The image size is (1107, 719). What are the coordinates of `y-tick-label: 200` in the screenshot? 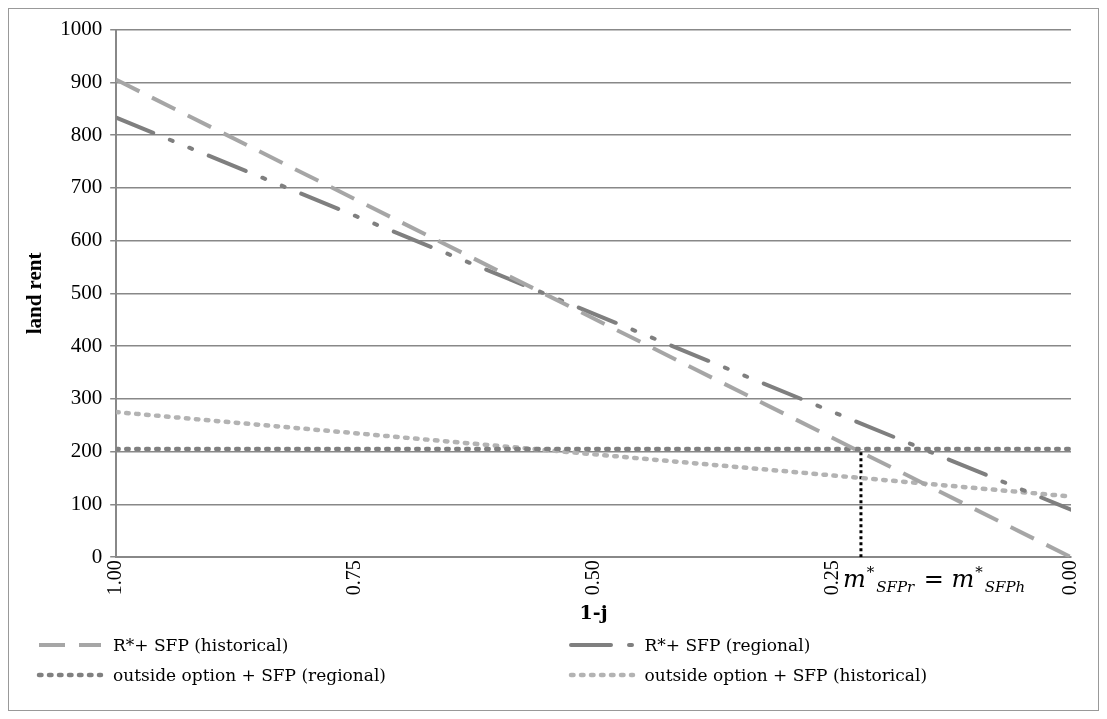 It's located at (86, 450).